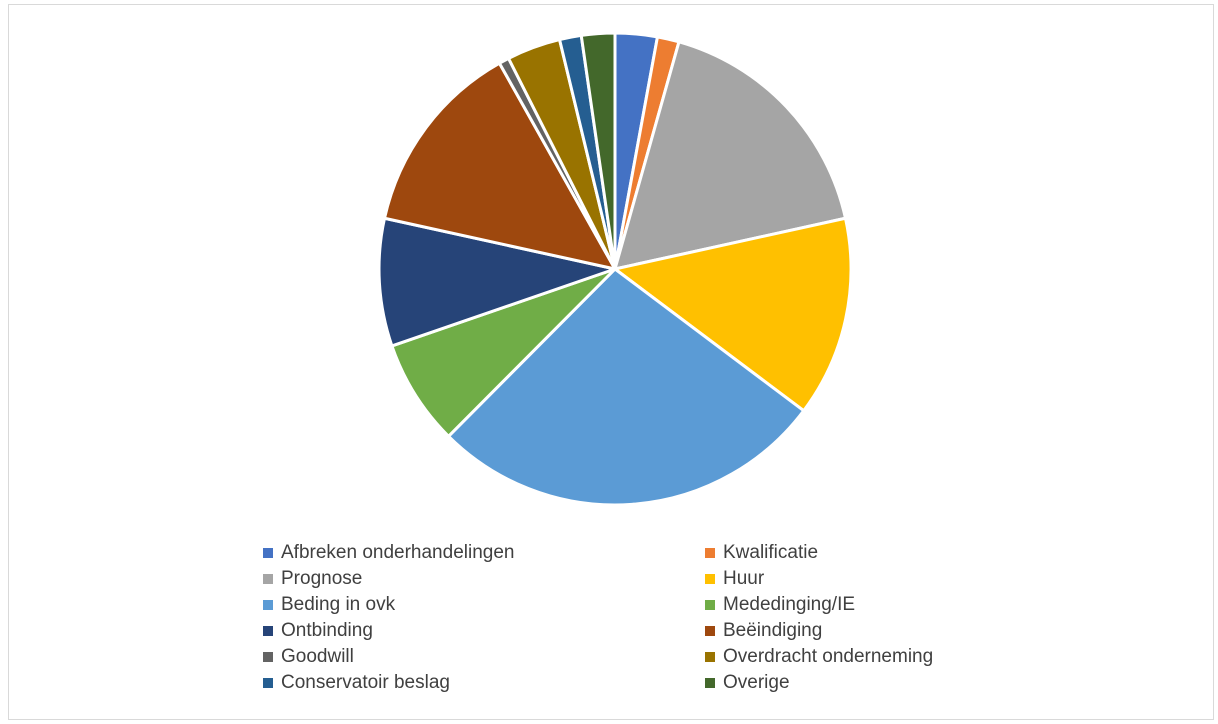 The image size is (1218, 724). I want to click on legend-label: Conservatoir beslag, so click(365, 682).